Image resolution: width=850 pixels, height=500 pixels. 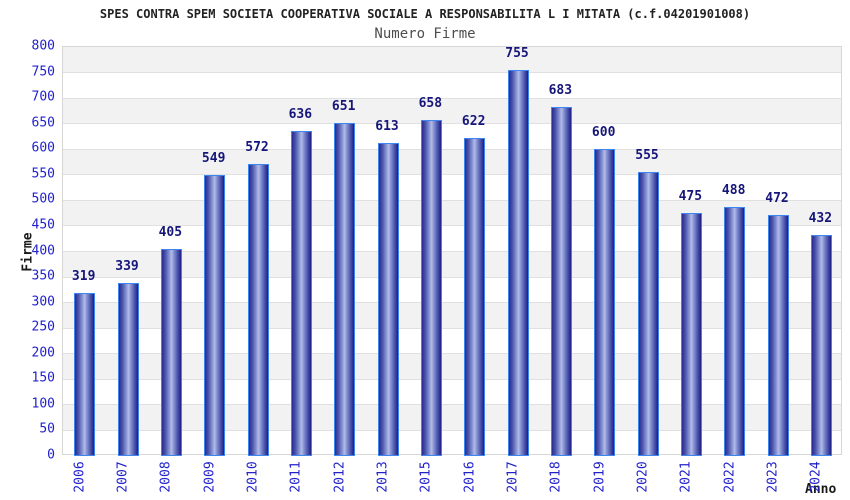 I want to click on y-tick-label: 650, so click(x=43, y=123).